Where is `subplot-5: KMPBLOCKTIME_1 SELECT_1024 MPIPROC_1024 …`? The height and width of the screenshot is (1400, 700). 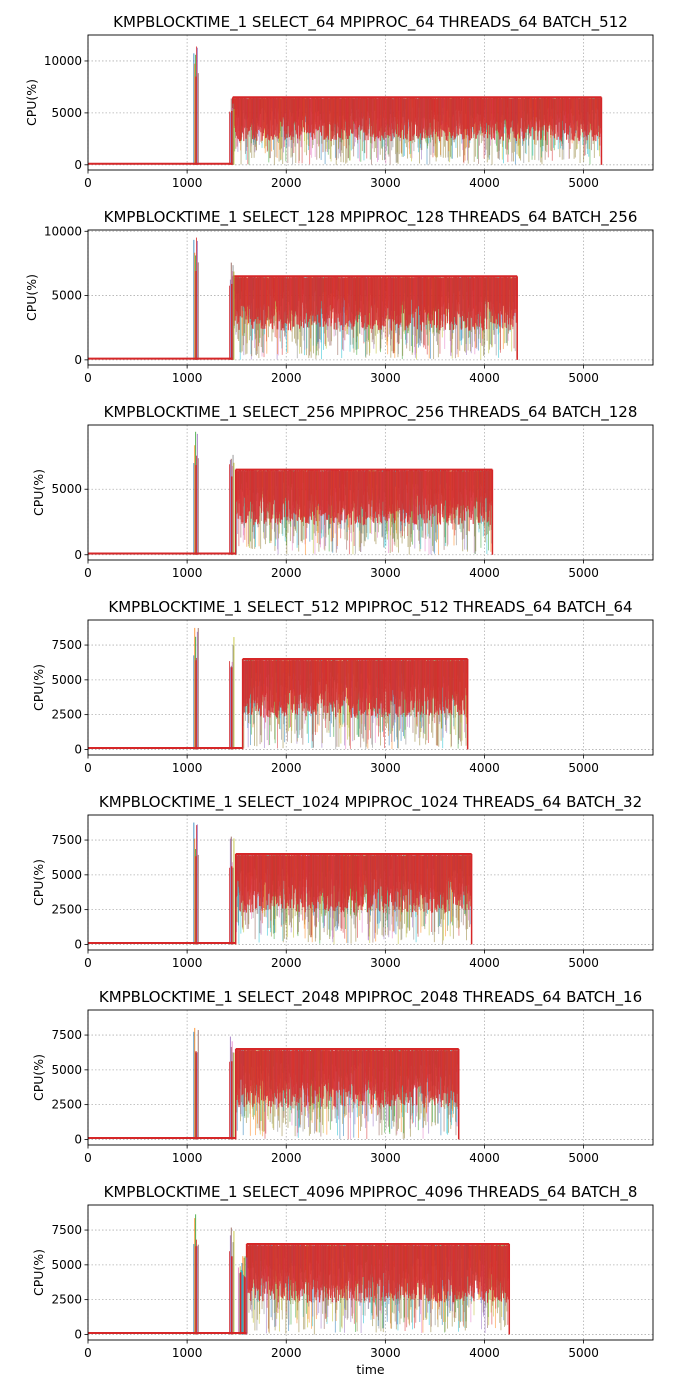
subplot-5: KMPBLOCKTIME_1 SELECT_1024 MPIPROC_1024 … is located at coordinates (342, 881).